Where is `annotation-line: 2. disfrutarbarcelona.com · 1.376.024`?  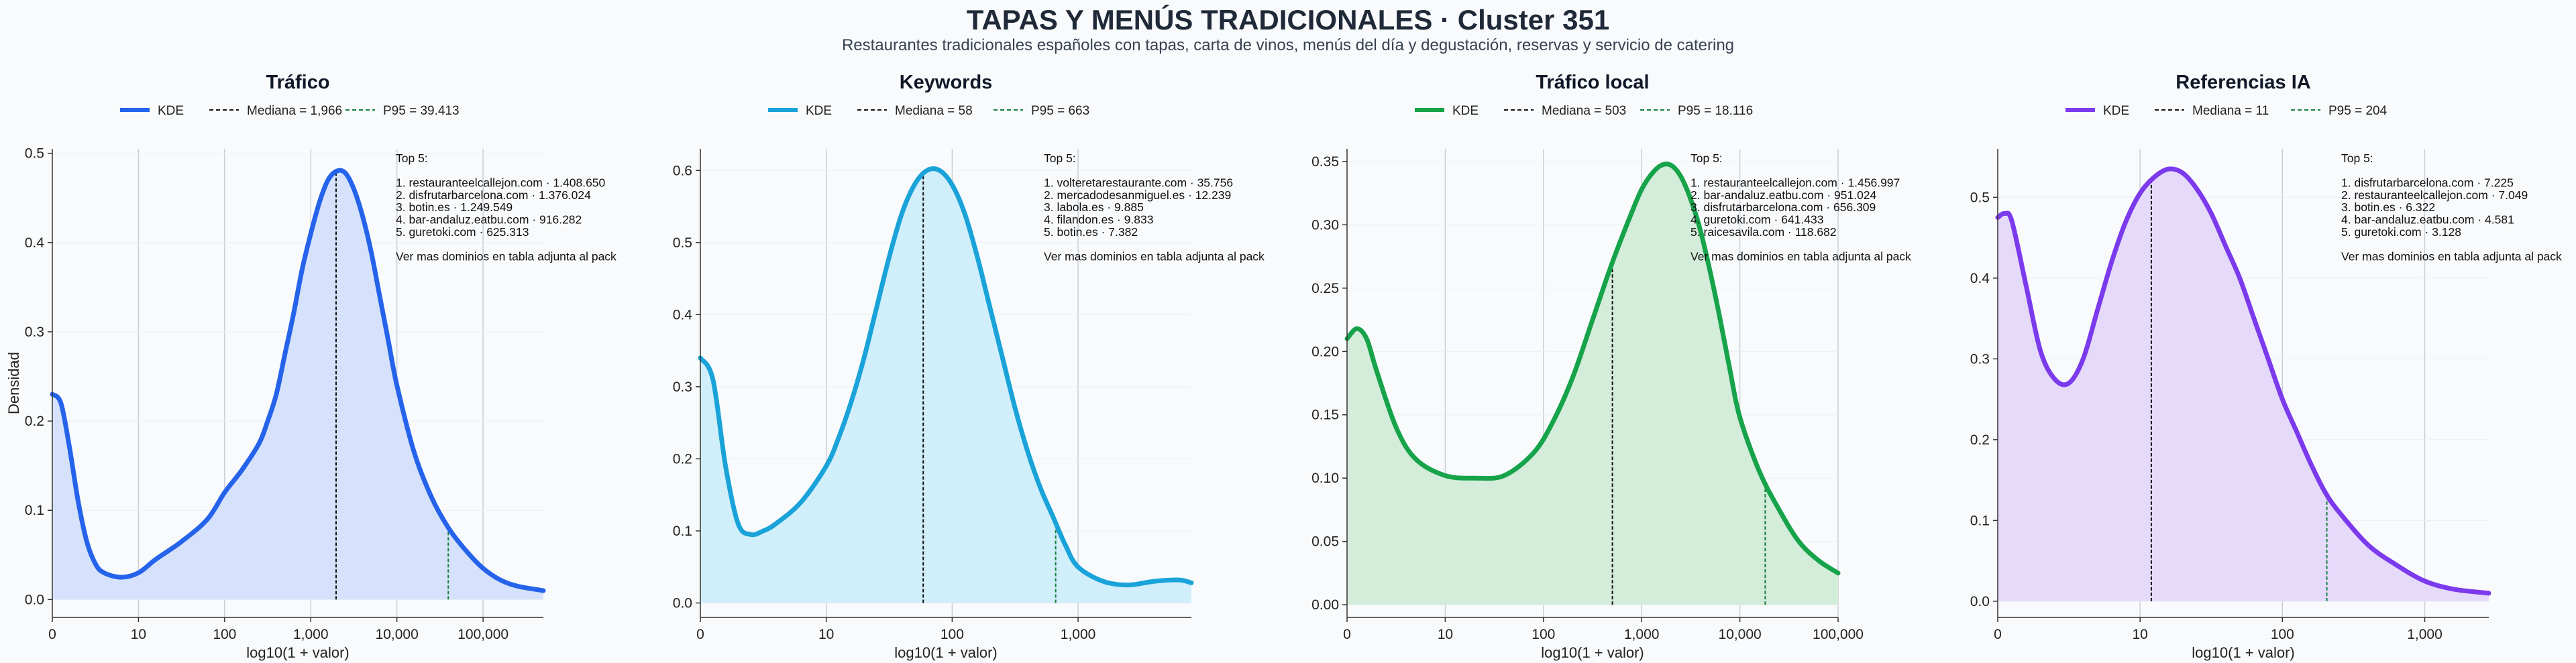
annotation-line: 2. disfrutarbarcelona.com · 1.376.024 is located at coordinates (493, 195).